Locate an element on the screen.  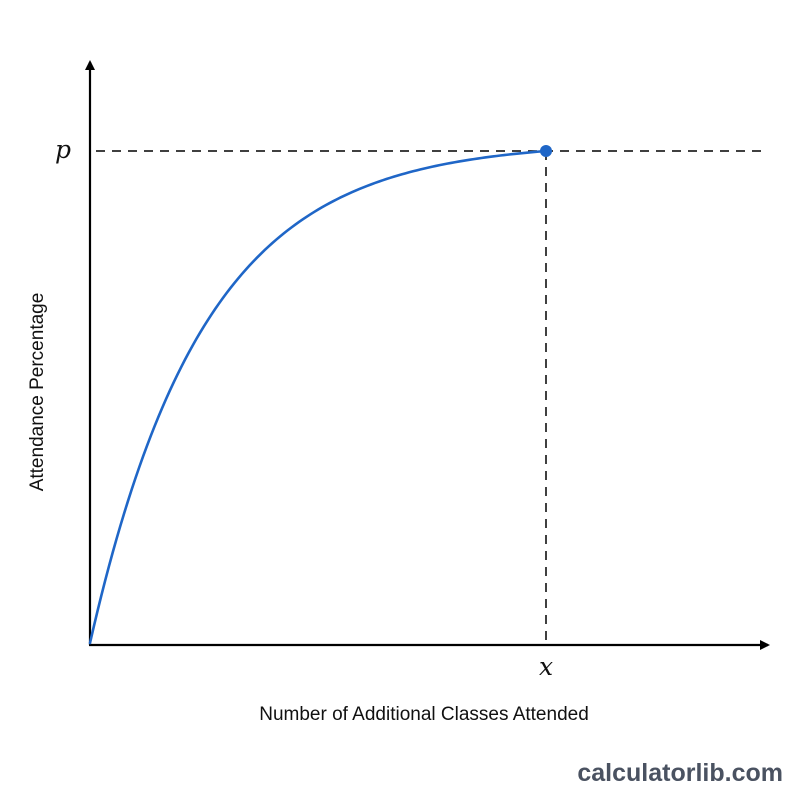
y-axis-title: Attendance Percentage is located at coordinates (37, 392).